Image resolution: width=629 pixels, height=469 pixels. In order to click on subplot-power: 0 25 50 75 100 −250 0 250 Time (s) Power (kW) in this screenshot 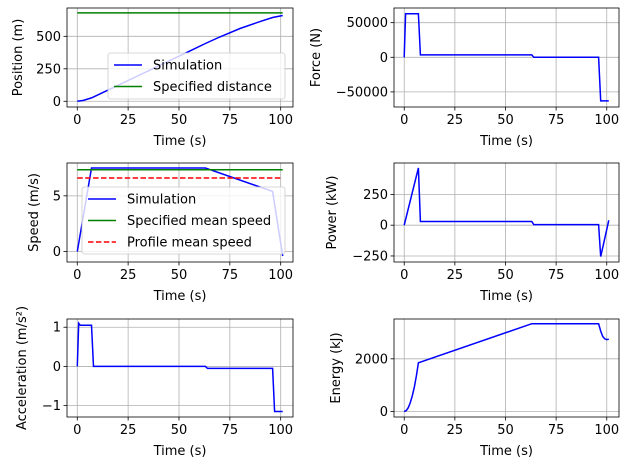, I will do `click(472, 233)`.